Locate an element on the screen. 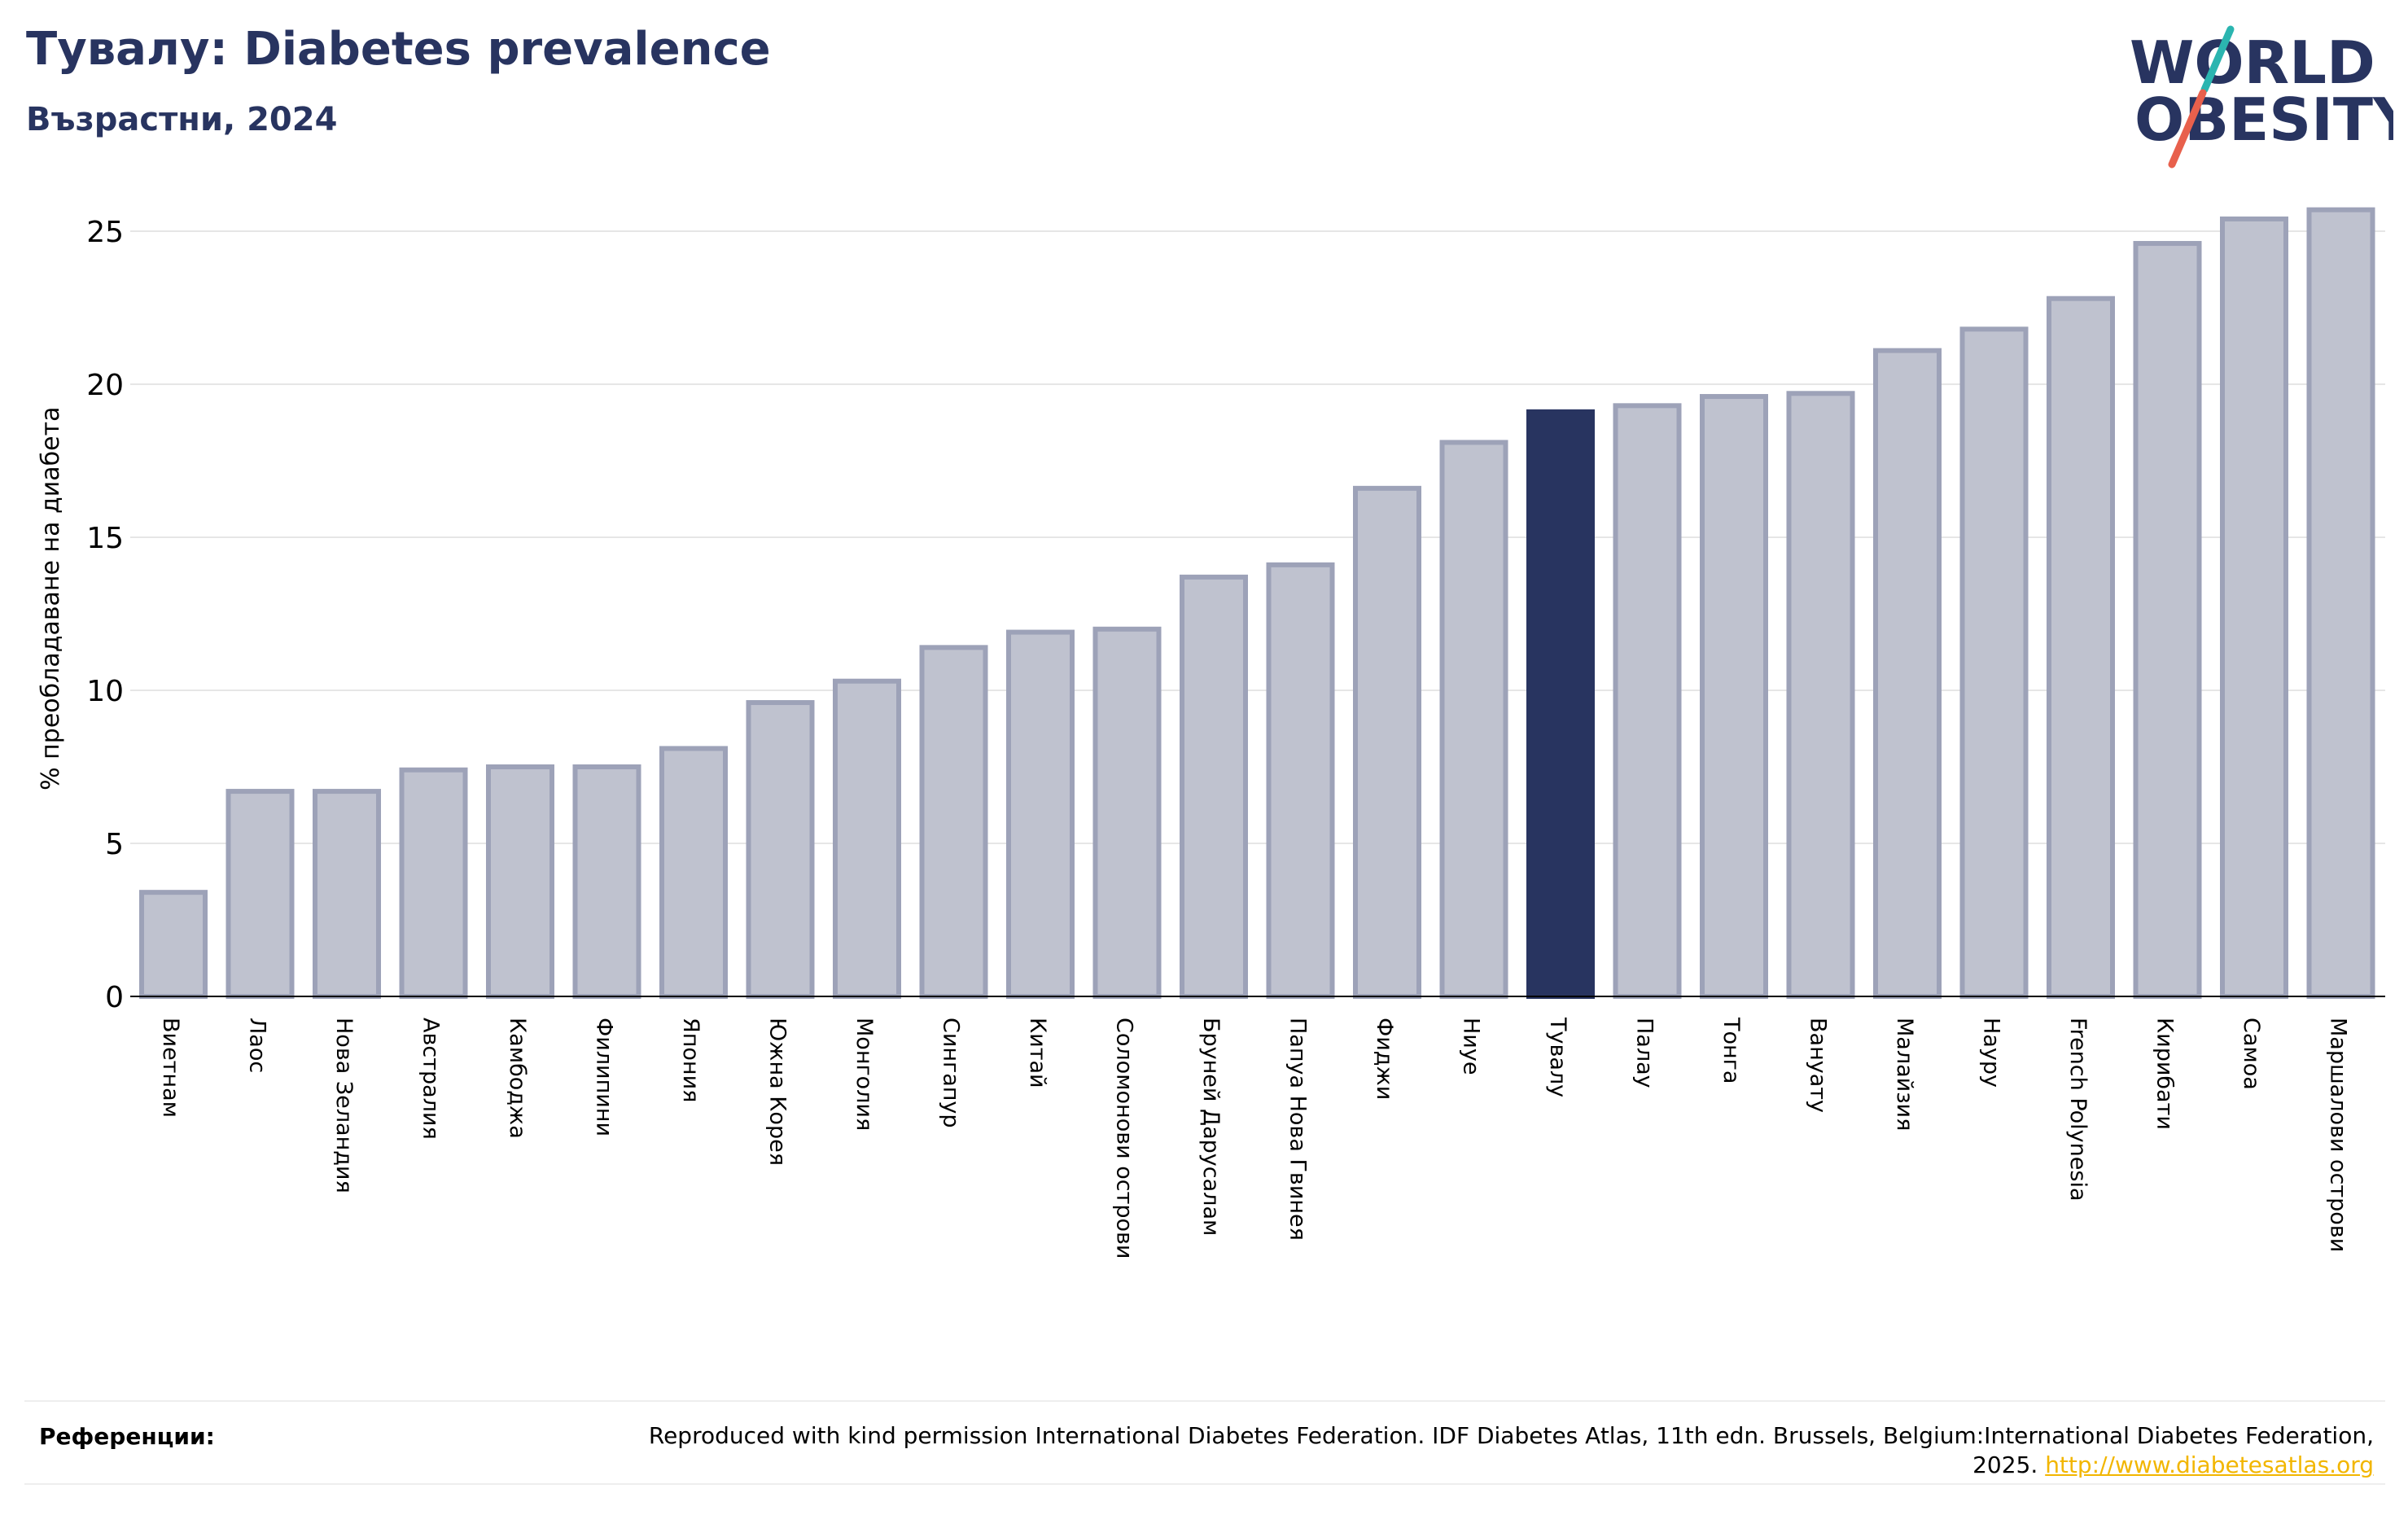 Image resolution: width=2408 pixels, height=1528 pixels. x-tick-label: Фиджи is located at coordinates (1385, 1059).